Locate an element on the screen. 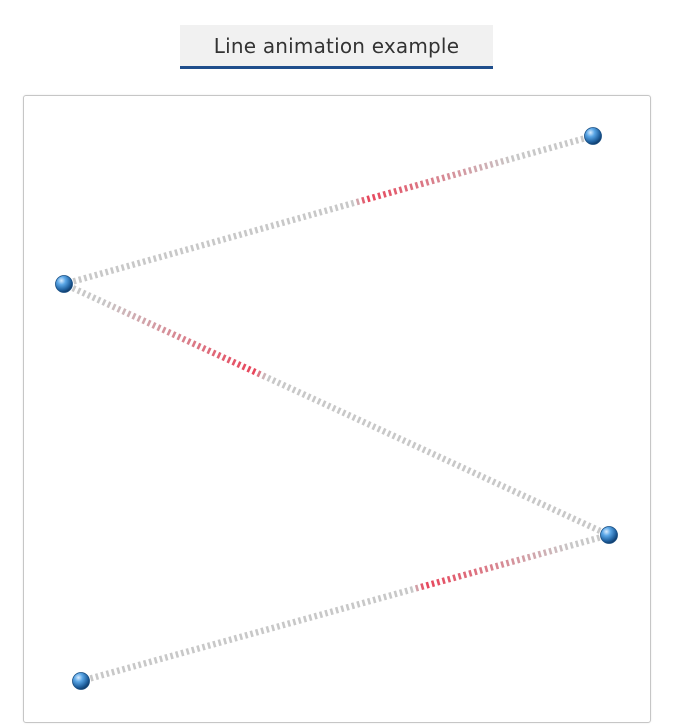  node-top-right is located at coordinates (593, 136).